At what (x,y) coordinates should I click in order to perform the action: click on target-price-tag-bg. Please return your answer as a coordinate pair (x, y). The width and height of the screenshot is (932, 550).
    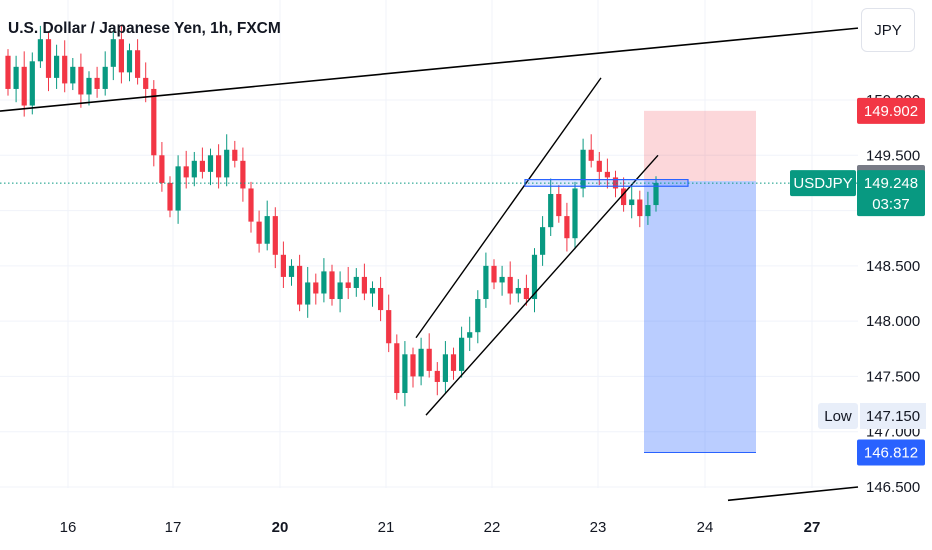
    Looking at the image, I should click on (891, 452).